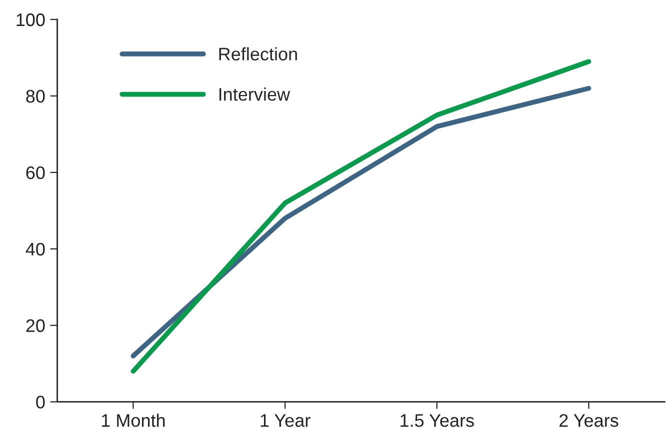 This screenshot has height=433, width=666. Describe the element at coordinates (258, 53) in the screenshot. I see `legend-label: Reflection` at that location.